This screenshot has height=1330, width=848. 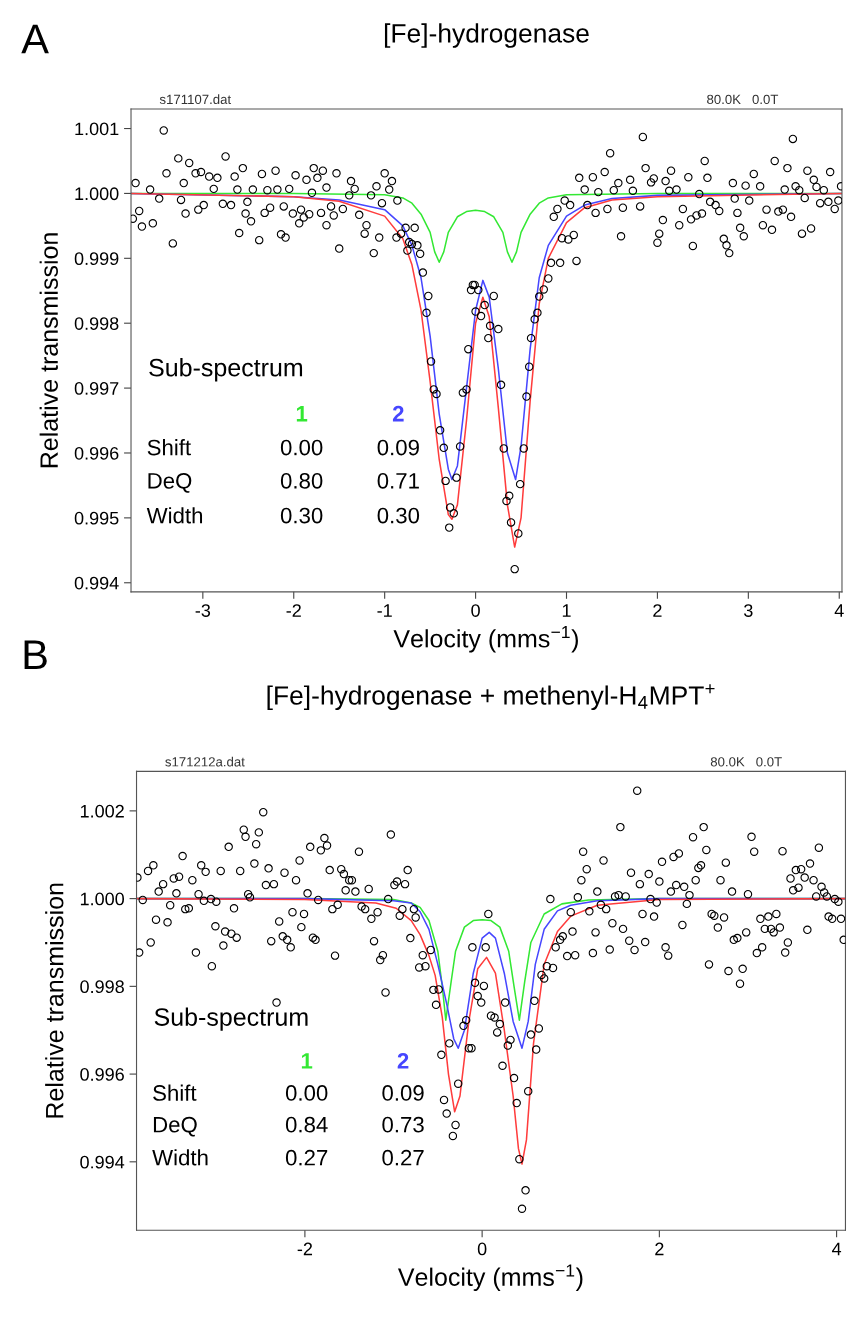 I want to click on chart-title: [Fe]-hydrogenase + methenyl-H$_{4}$MPT$^{+}$, so click(x=491, y=697).